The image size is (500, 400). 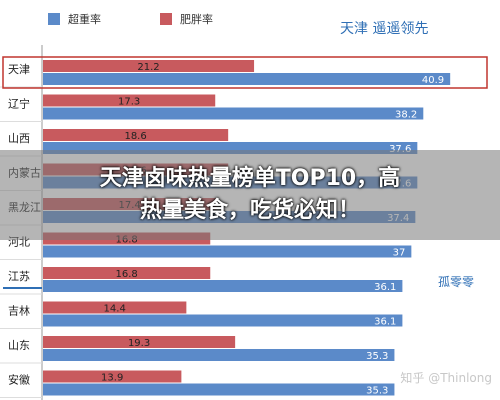 What do you see at coordinates (19, 138) in the screenshot?
I see `category-label: 山西` at bounding box center [19, 138].